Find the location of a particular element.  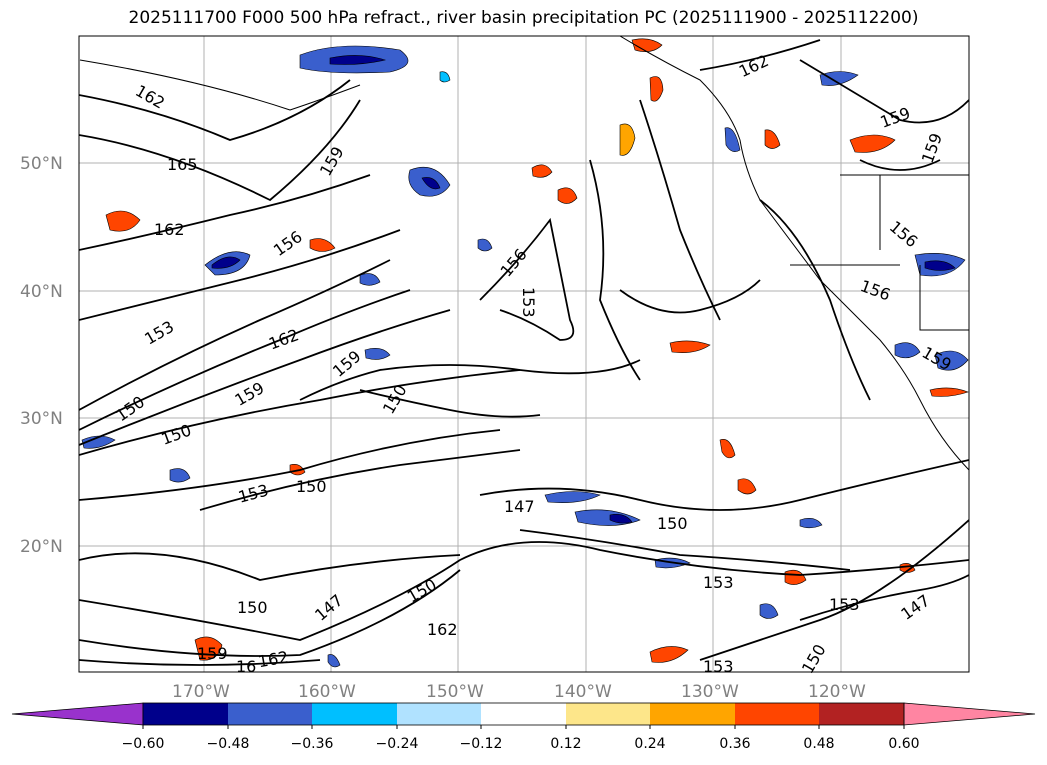

colorbar-tick-label: 0.24 is located at coordinates (649, 744).